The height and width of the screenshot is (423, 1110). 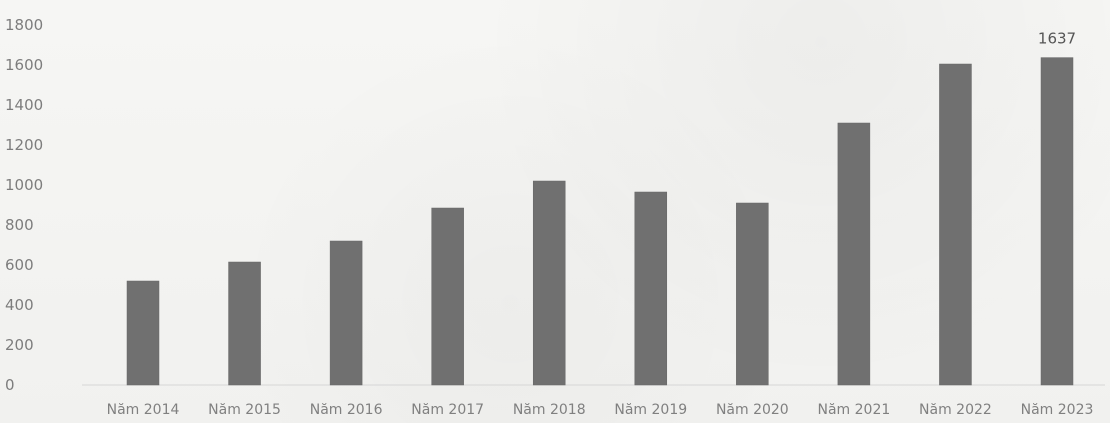 What do you see at coordinates (244, 410) in the screenshot?
I see `x-tick-label: Năm 2015` at bounding box center [244, 410].